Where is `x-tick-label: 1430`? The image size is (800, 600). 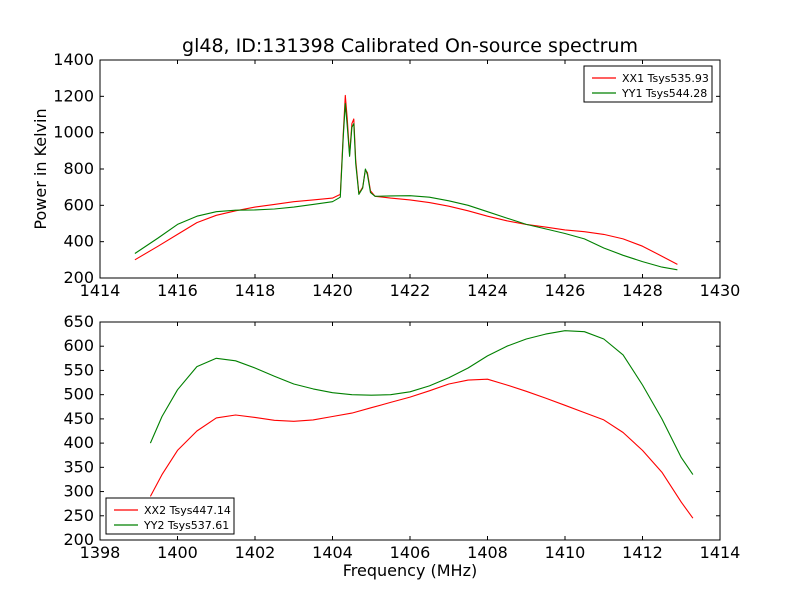
x-tick-label: 1430 is located at coordinates (720, 290).